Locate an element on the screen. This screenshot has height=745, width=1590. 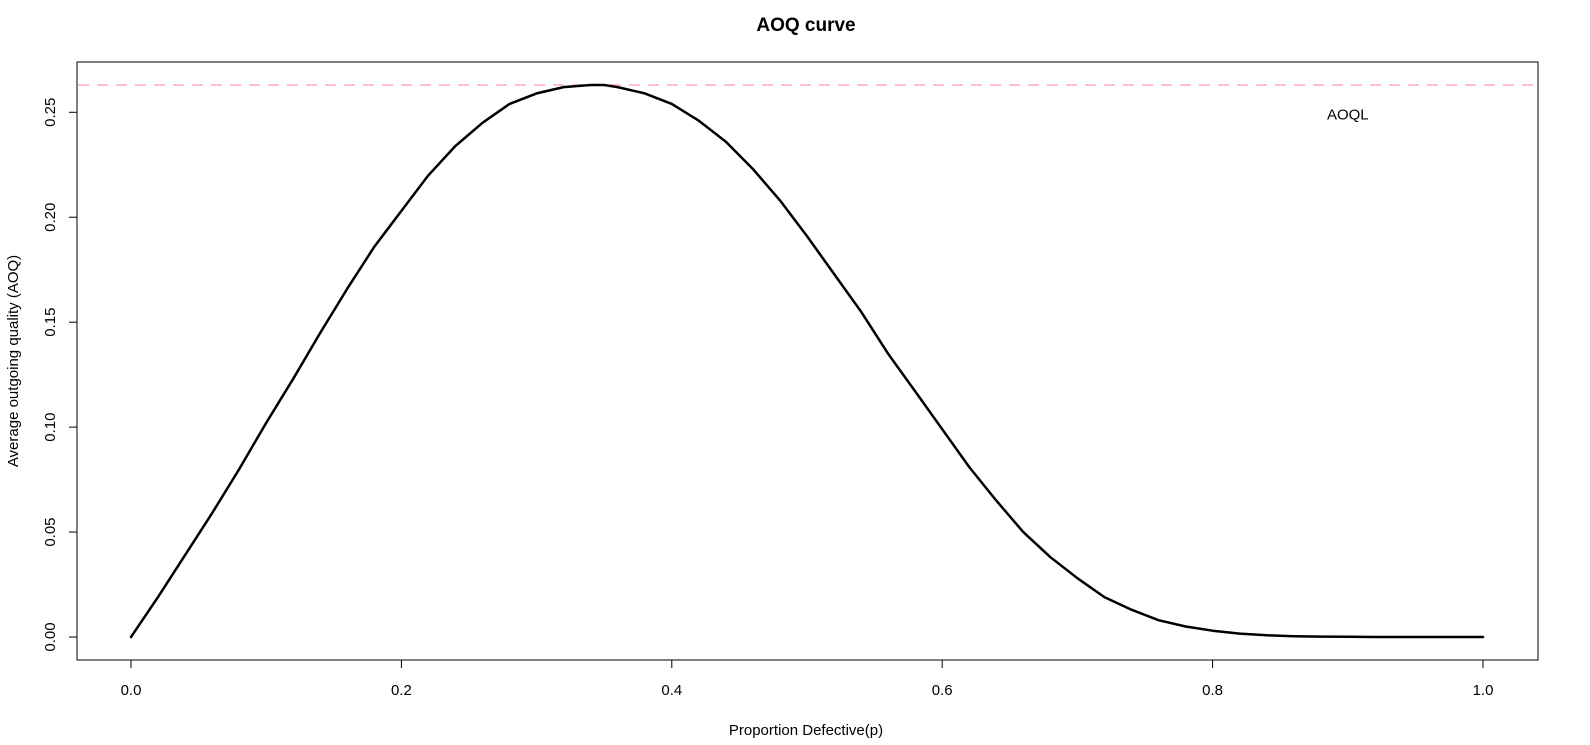
y-tick-label: 0.10 is located at coordinates (50, 427).